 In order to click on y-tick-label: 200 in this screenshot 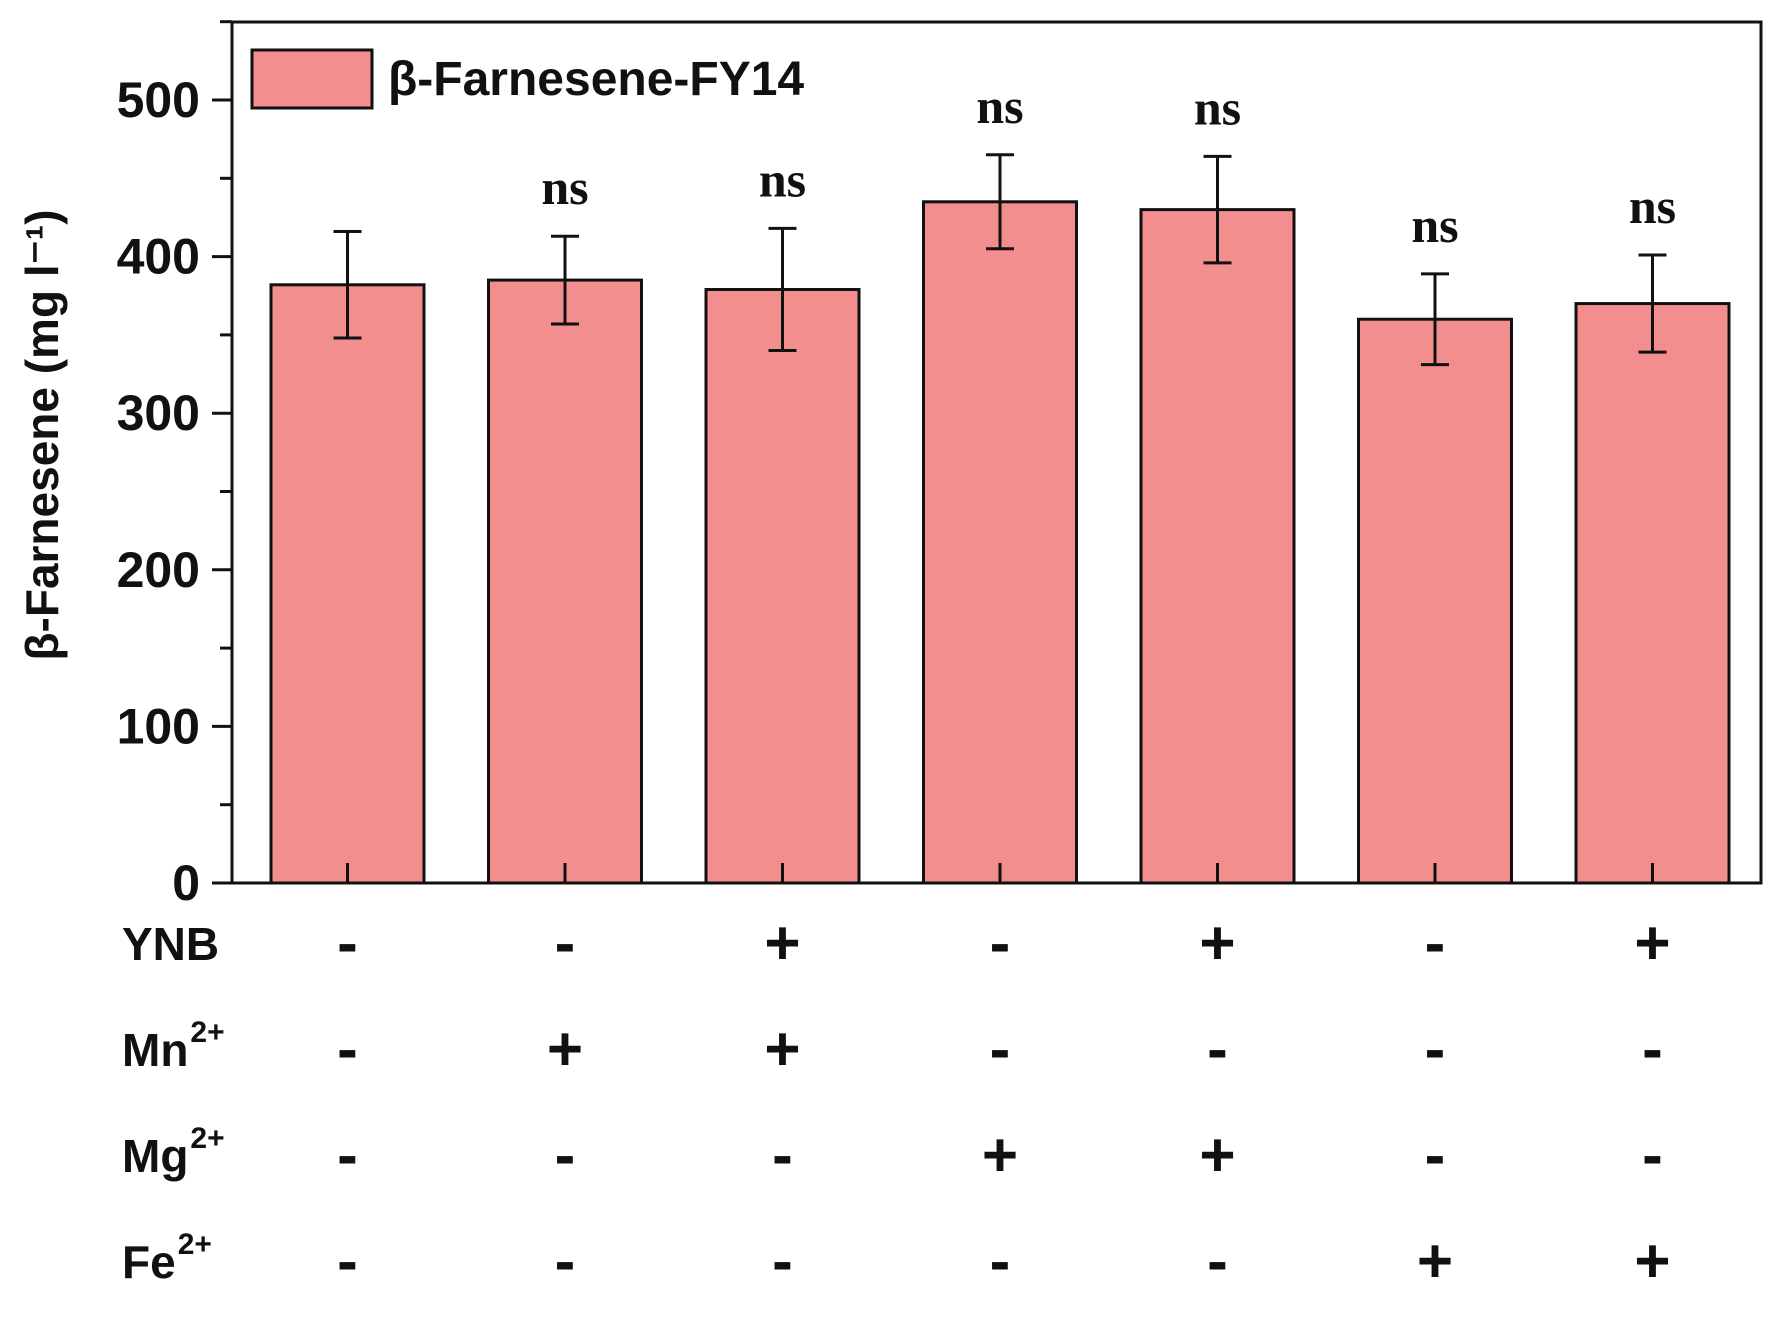, I will do `click(158, 570)`.